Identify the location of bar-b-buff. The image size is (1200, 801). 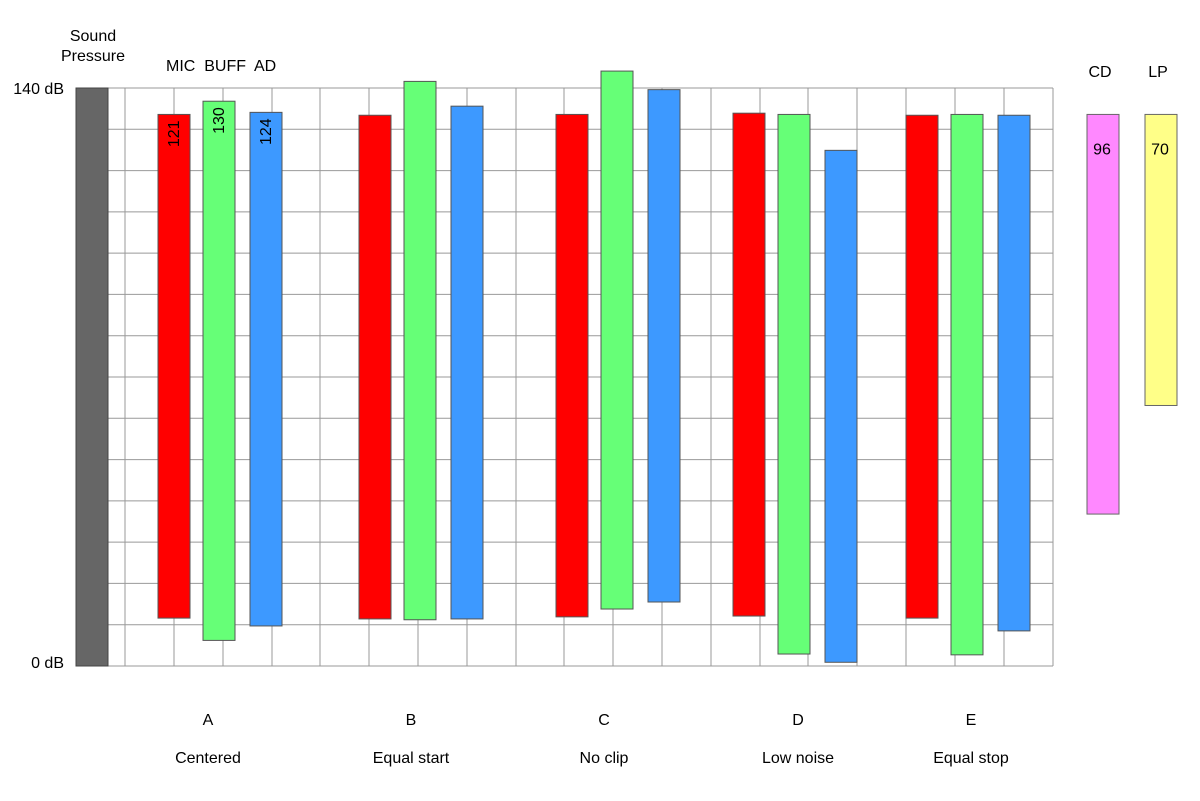
(420, 350).